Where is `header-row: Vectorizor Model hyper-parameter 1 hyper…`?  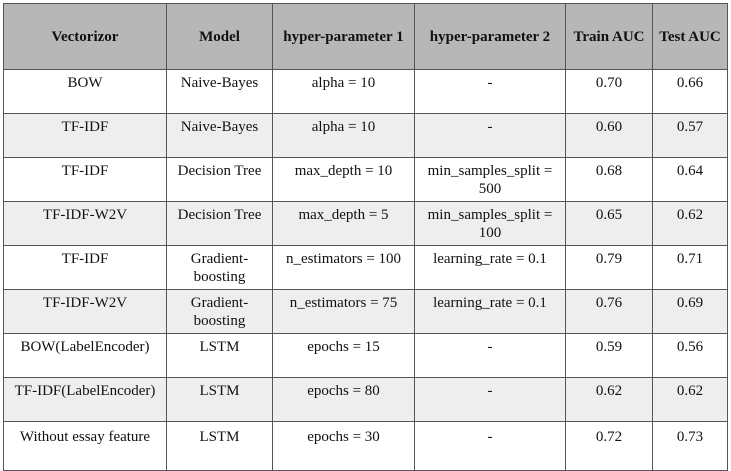
header-row: Vectorizor Model hyper-parameter 1 hyper… is located at coordinates (365, 36).